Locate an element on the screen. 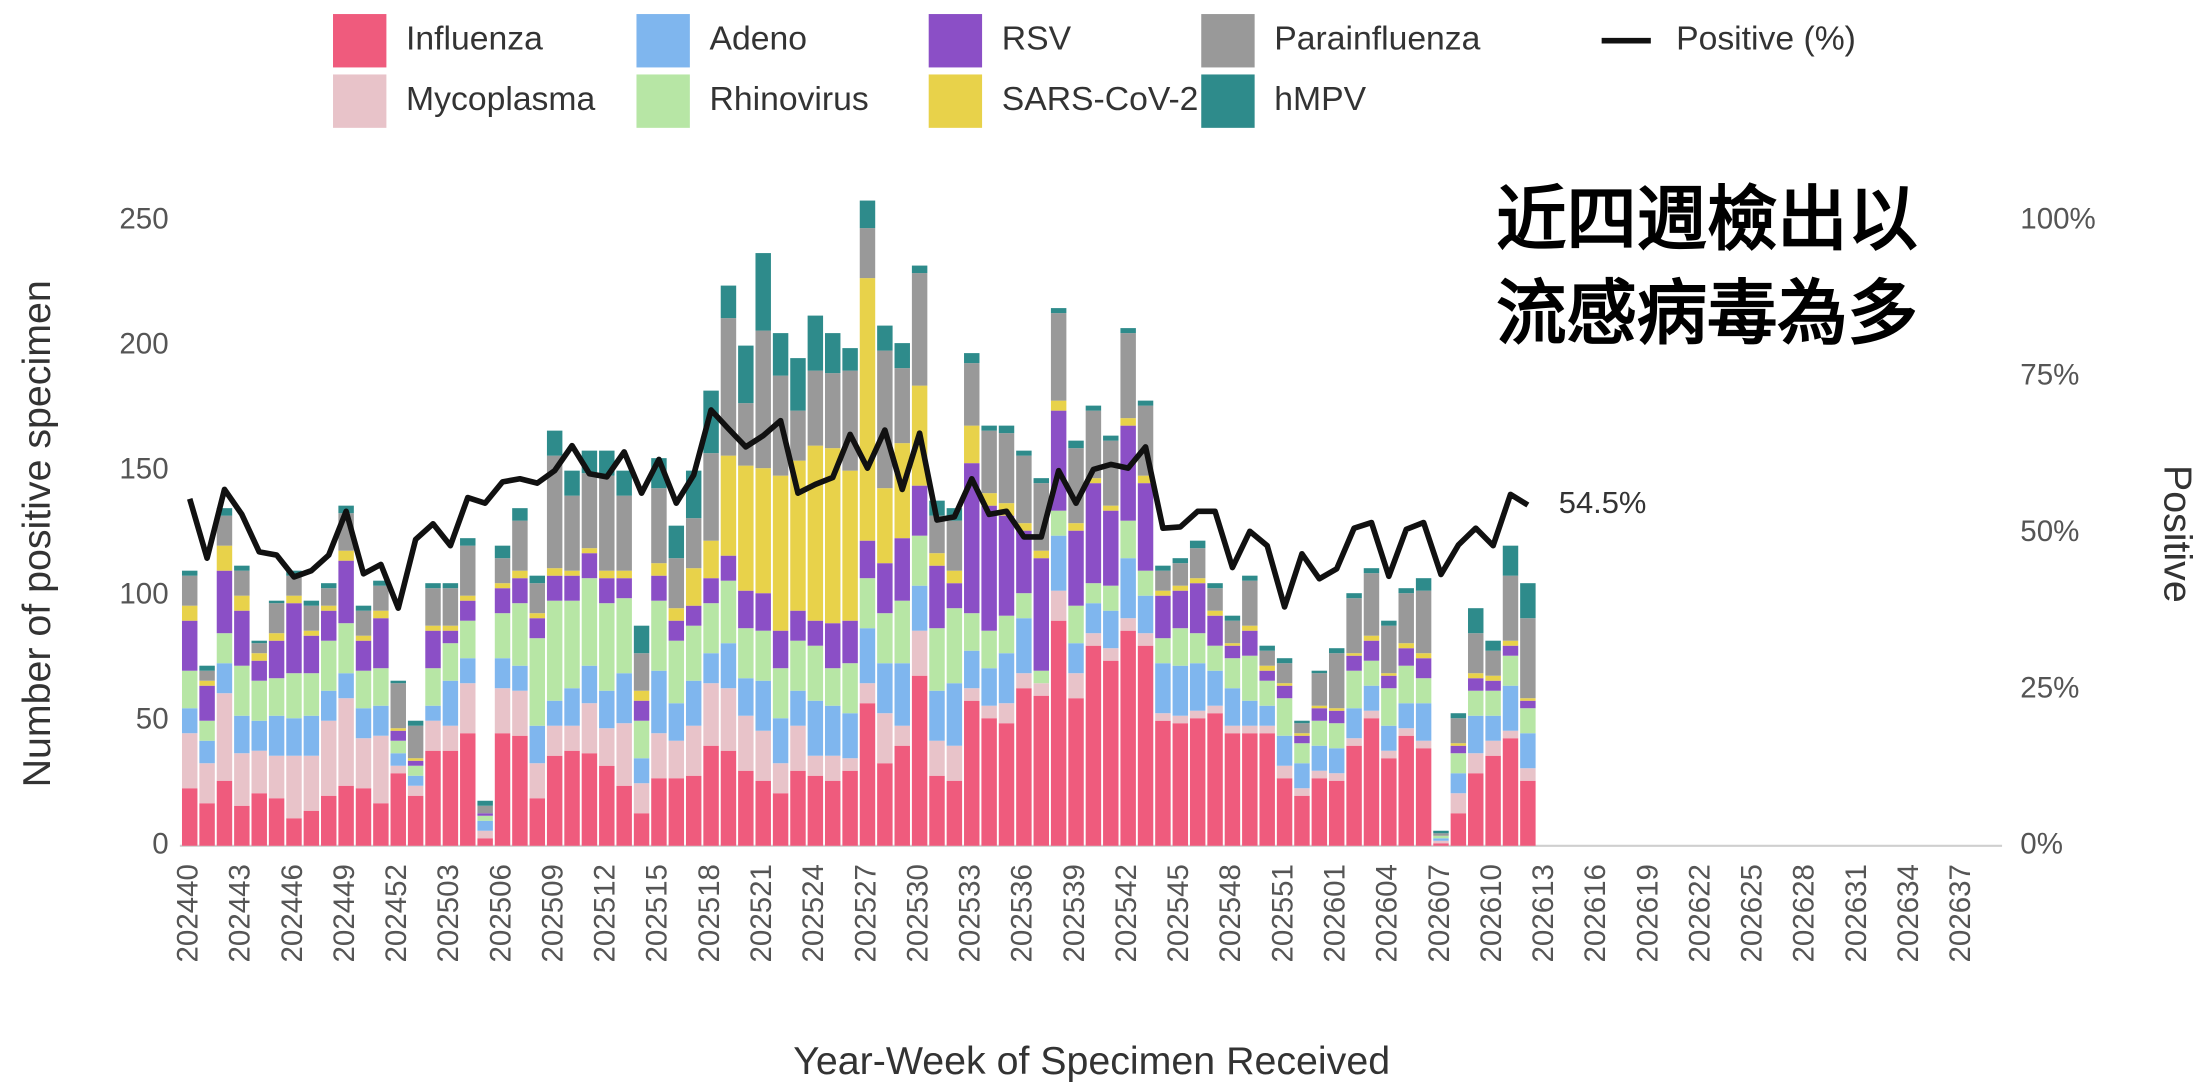 Image resolution: width=2203 pixels, height=1086 pixels. y2-axis-title: Positive is located at coordinates (2177, 534).